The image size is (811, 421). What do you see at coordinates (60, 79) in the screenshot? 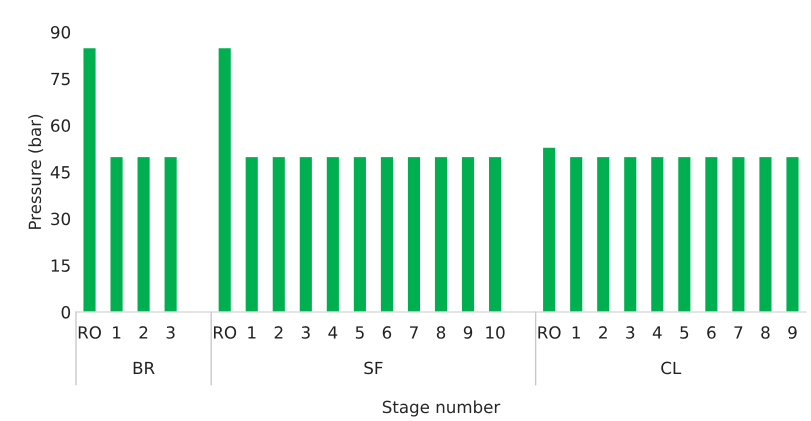
I see `y-tick-label: 75` at bounding box center [60, 79].